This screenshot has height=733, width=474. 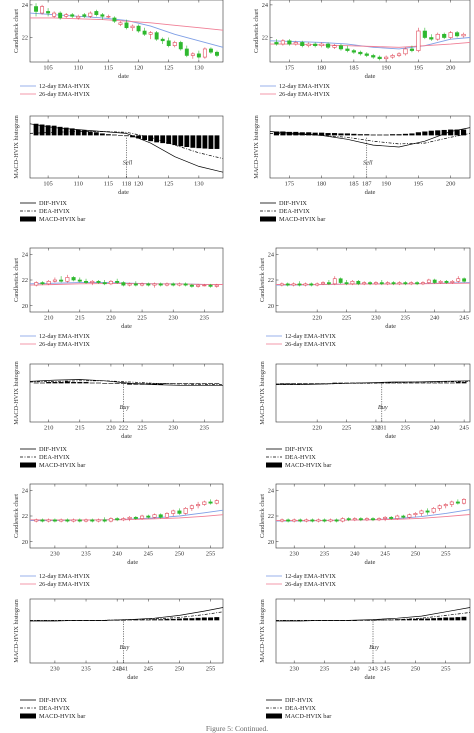 What do you see at coordinates (415, 554) in the screenshot?
I see `candlestick-xtick-label: 250` at bounding box center [415, 554].